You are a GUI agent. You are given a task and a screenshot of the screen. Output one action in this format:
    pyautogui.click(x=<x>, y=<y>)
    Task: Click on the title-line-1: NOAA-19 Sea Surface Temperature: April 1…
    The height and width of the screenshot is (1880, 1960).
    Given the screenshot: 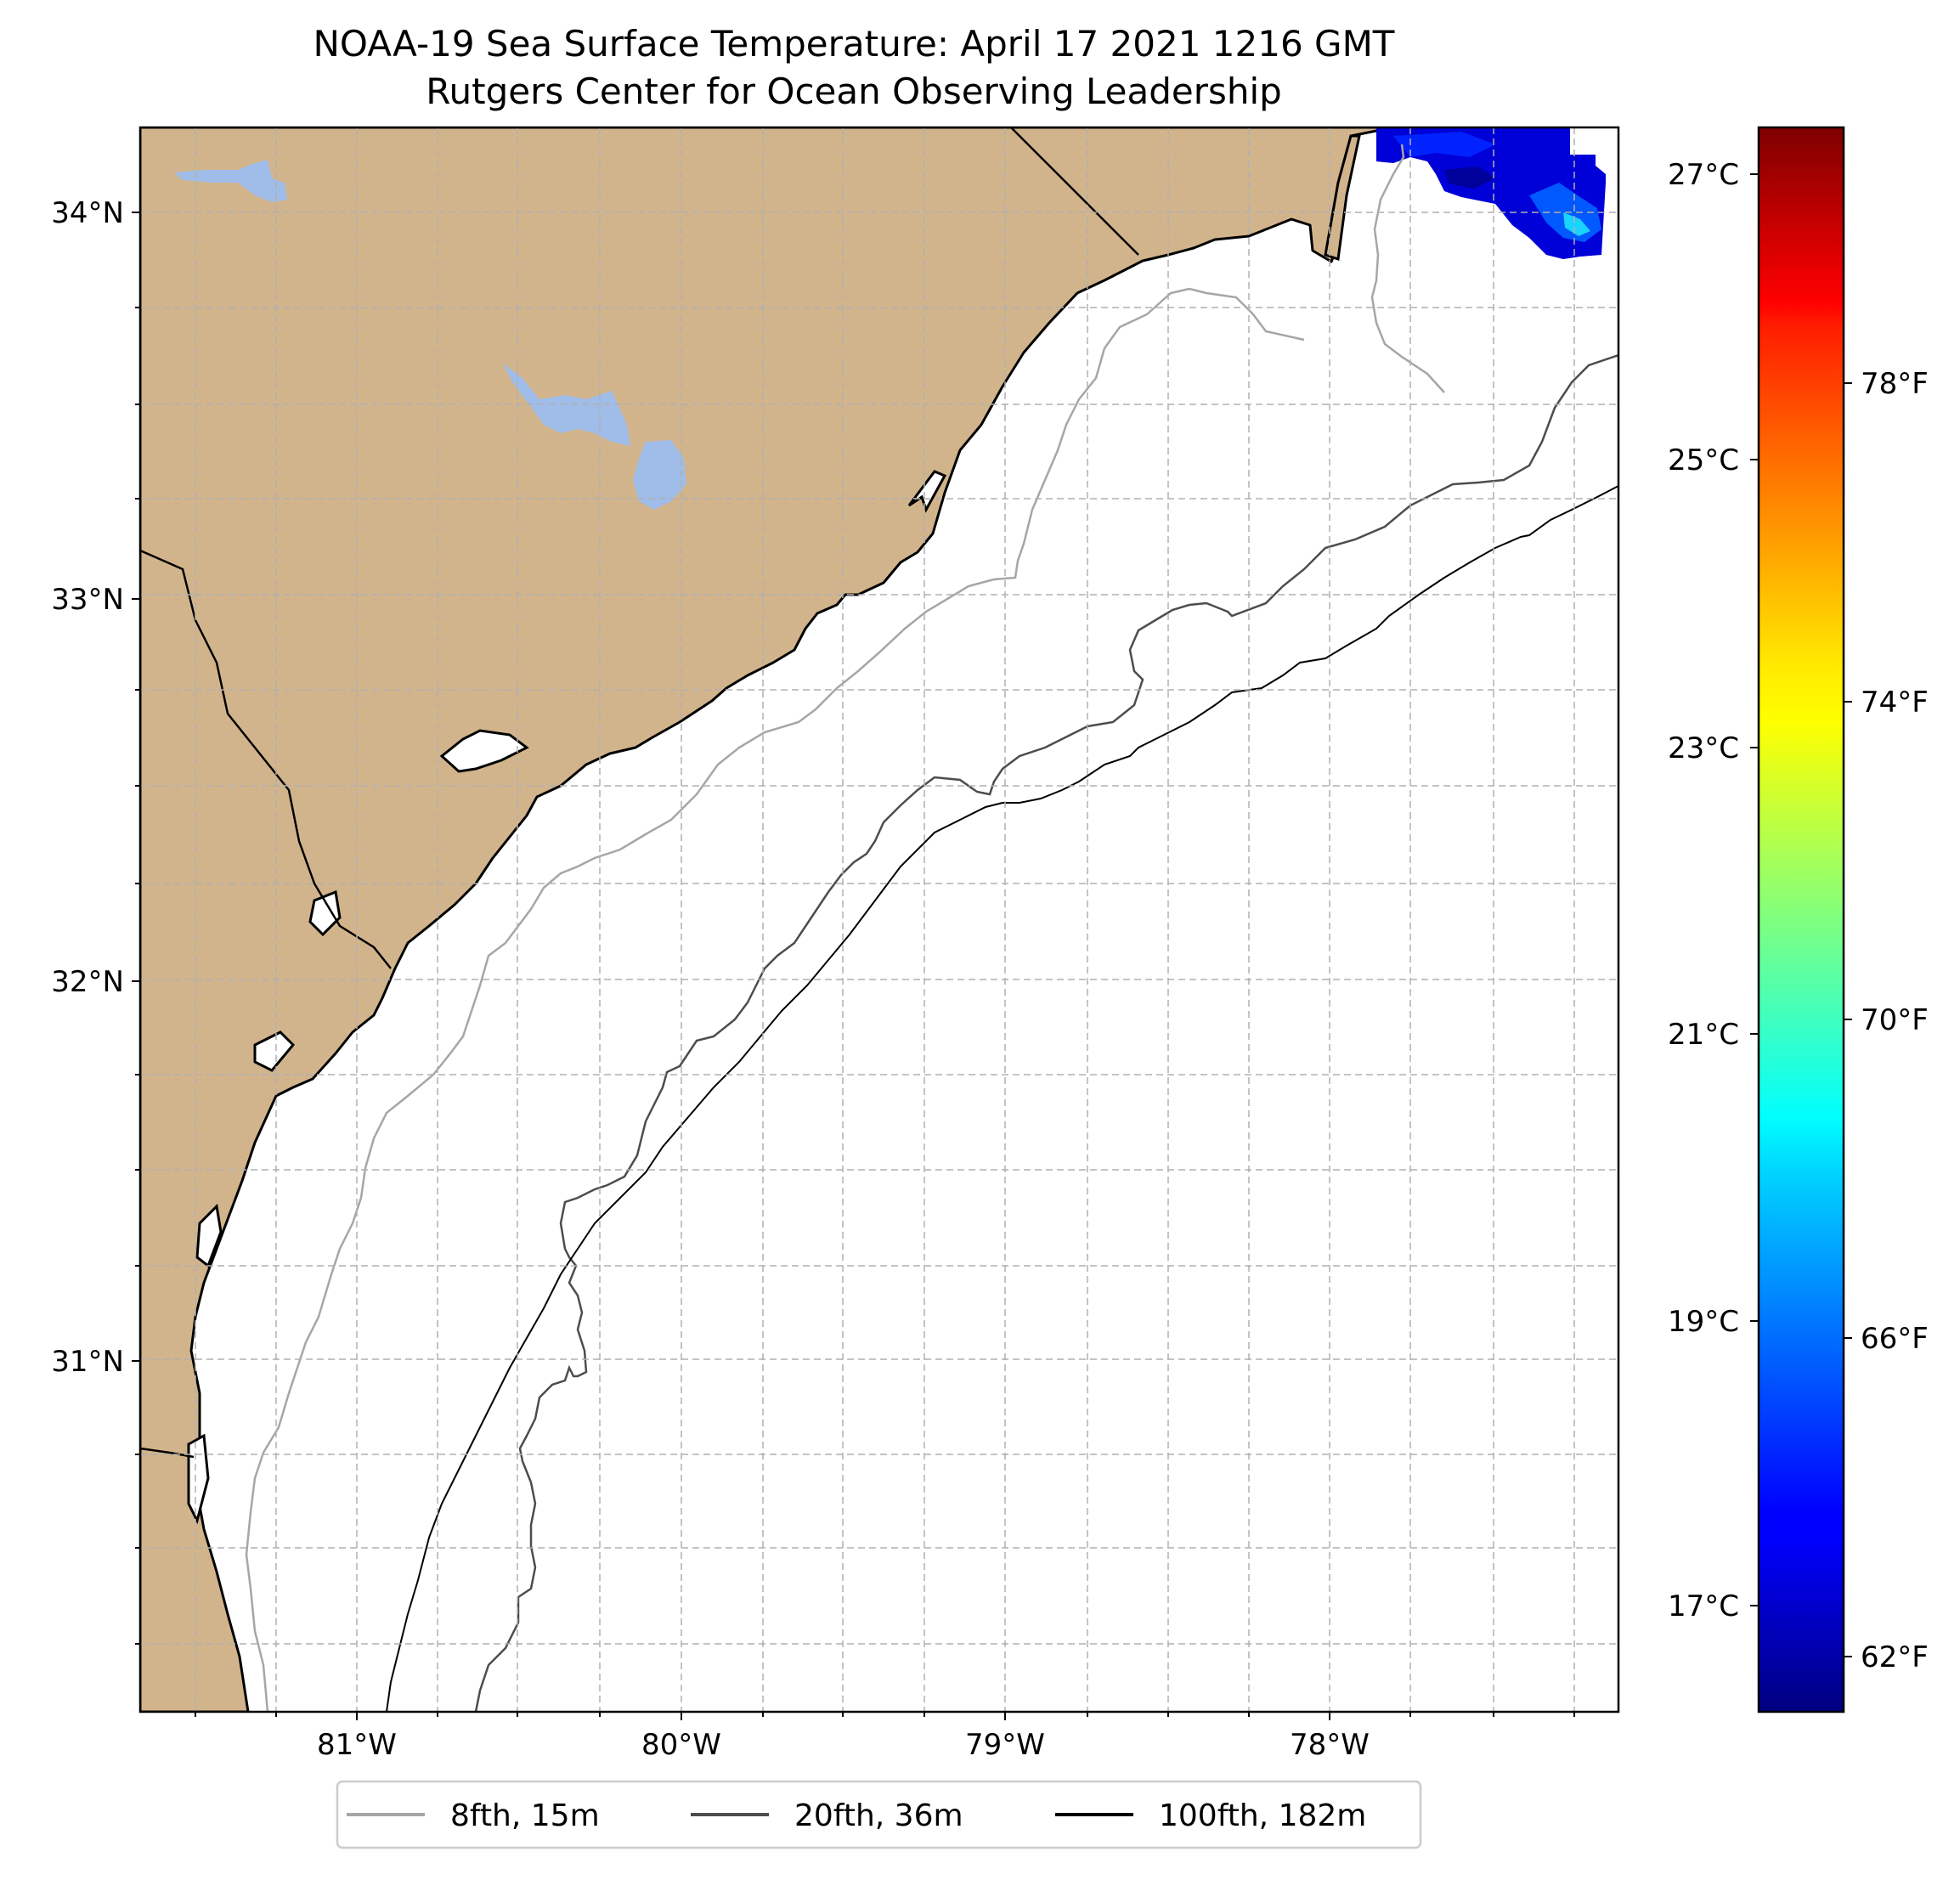 What is the action you would take?
    pyautogui.click(x=854, y=44)
    